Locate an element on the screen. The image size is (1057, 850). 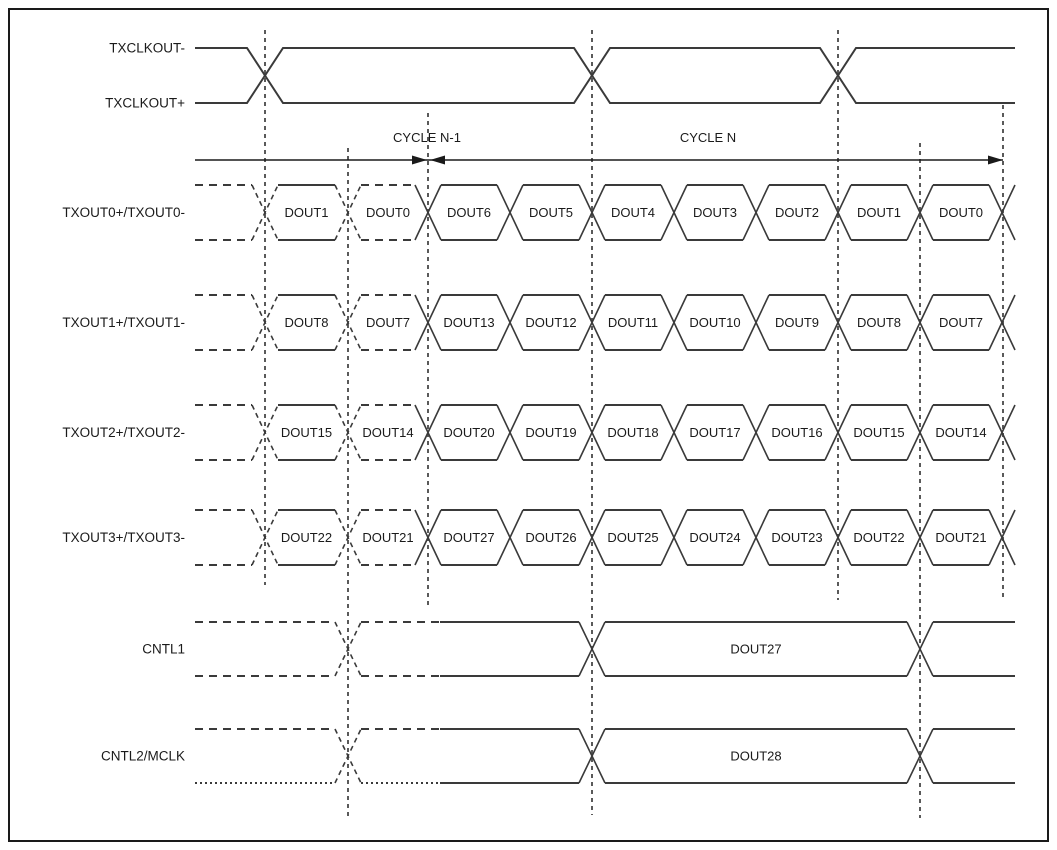
bus-crossing-r0-x756 is located at coordinates (756, 212).